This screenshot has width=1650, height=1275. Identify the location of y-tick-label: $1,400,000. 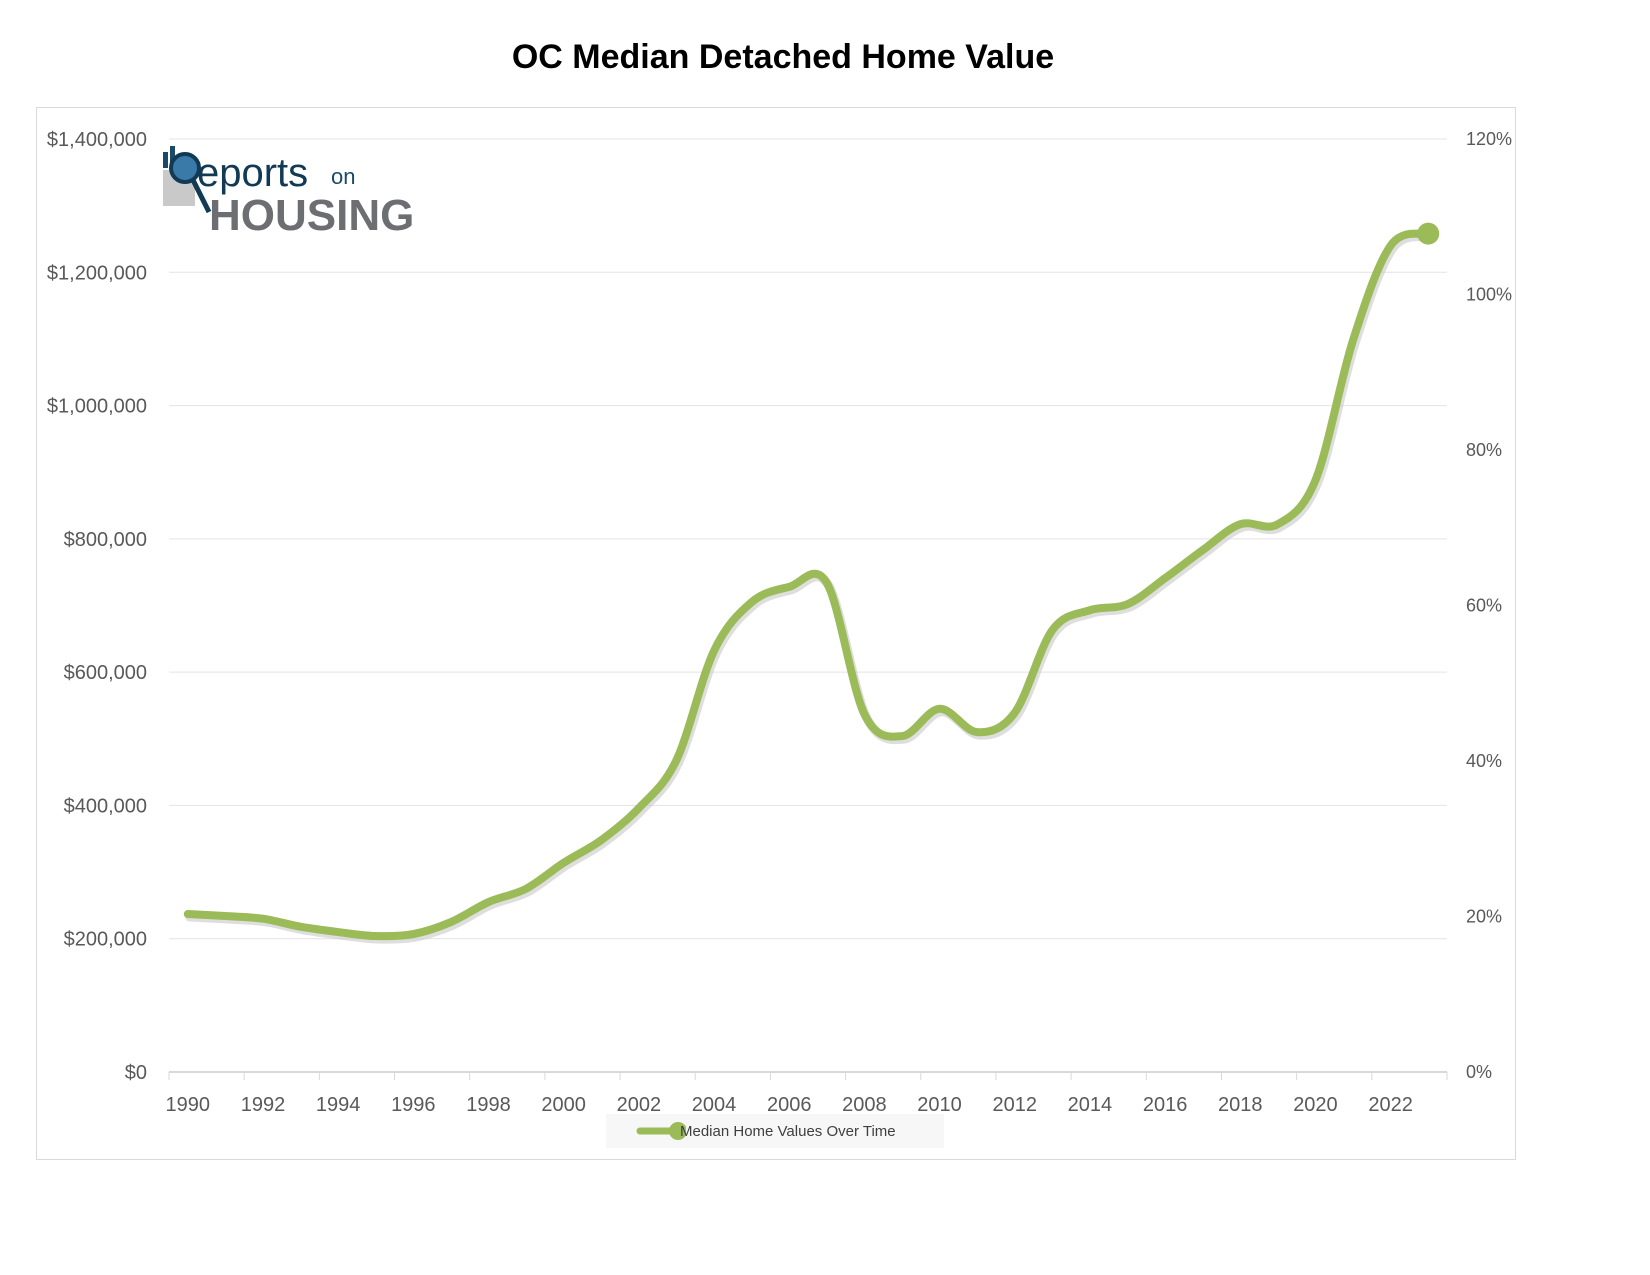
(97, 140).